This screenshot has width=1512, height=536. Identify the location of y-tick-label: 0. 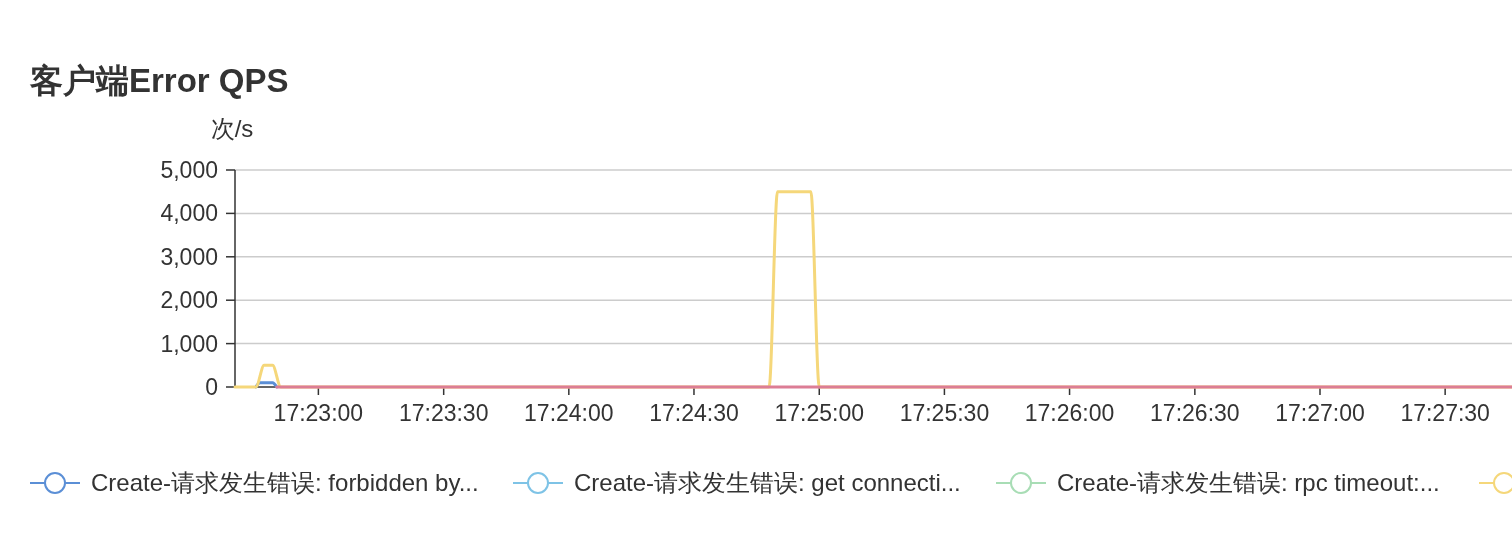
(211, 387).